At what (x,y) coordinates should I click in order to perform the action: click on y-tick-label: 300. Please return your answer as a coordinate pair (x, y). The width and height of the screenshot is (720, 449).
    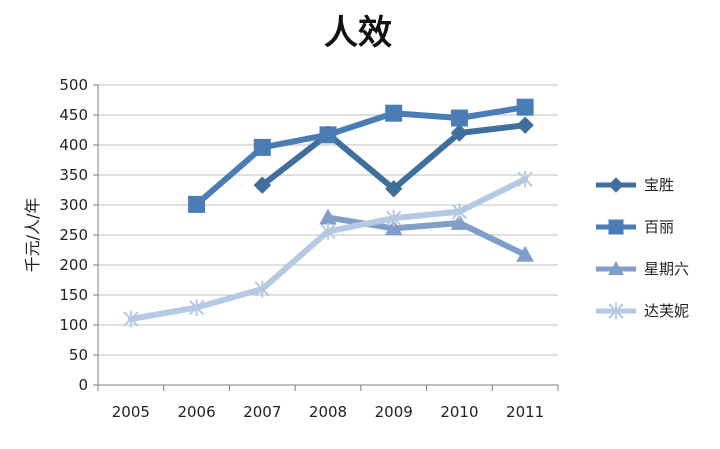
    Looking at the image, I should click on (73, 205).